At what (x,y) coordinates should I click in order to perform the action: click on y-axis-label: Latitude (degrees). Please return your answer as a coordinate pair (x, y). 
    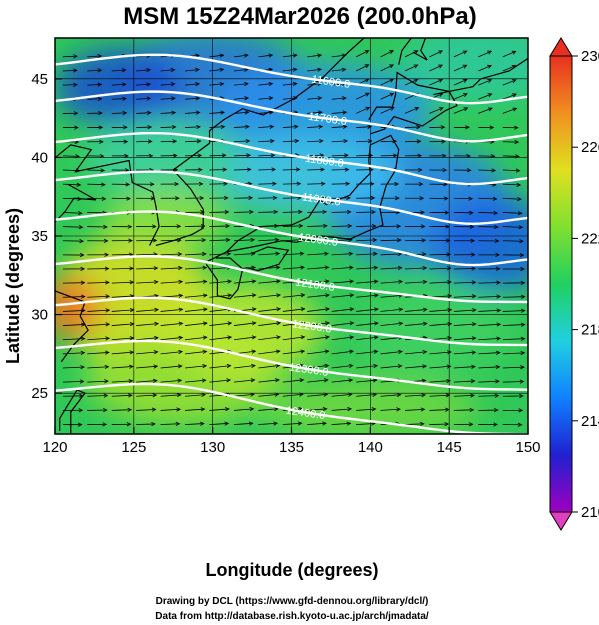
    Looking at the image, I should click on (13, 286).